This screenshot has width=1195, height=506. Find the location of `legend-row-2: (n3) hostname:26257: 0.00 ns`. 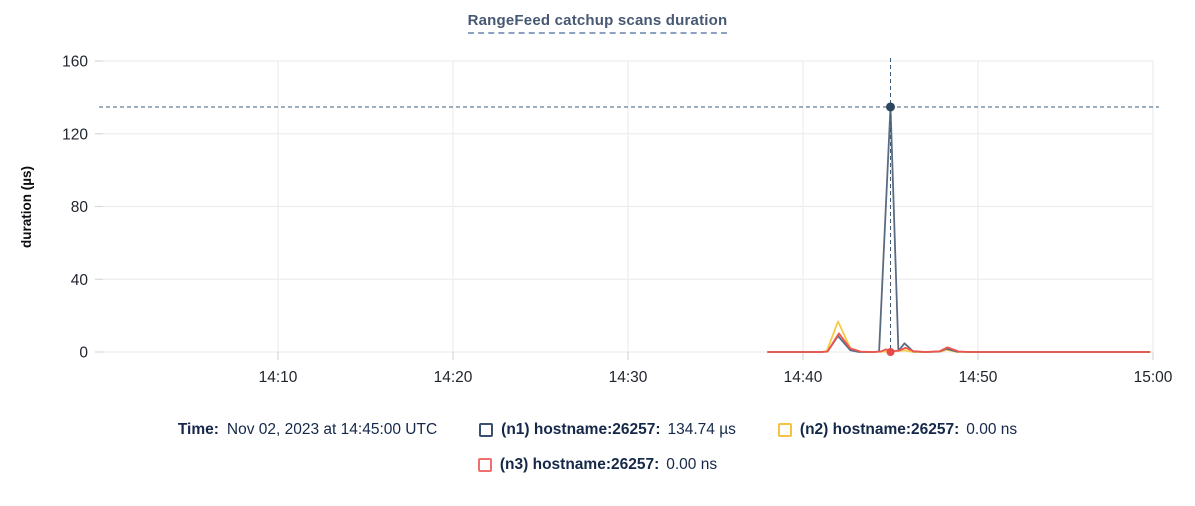

legend-row-2: (n3) hostname:26257: 0.00 ns is located at coordinates (597, 465).